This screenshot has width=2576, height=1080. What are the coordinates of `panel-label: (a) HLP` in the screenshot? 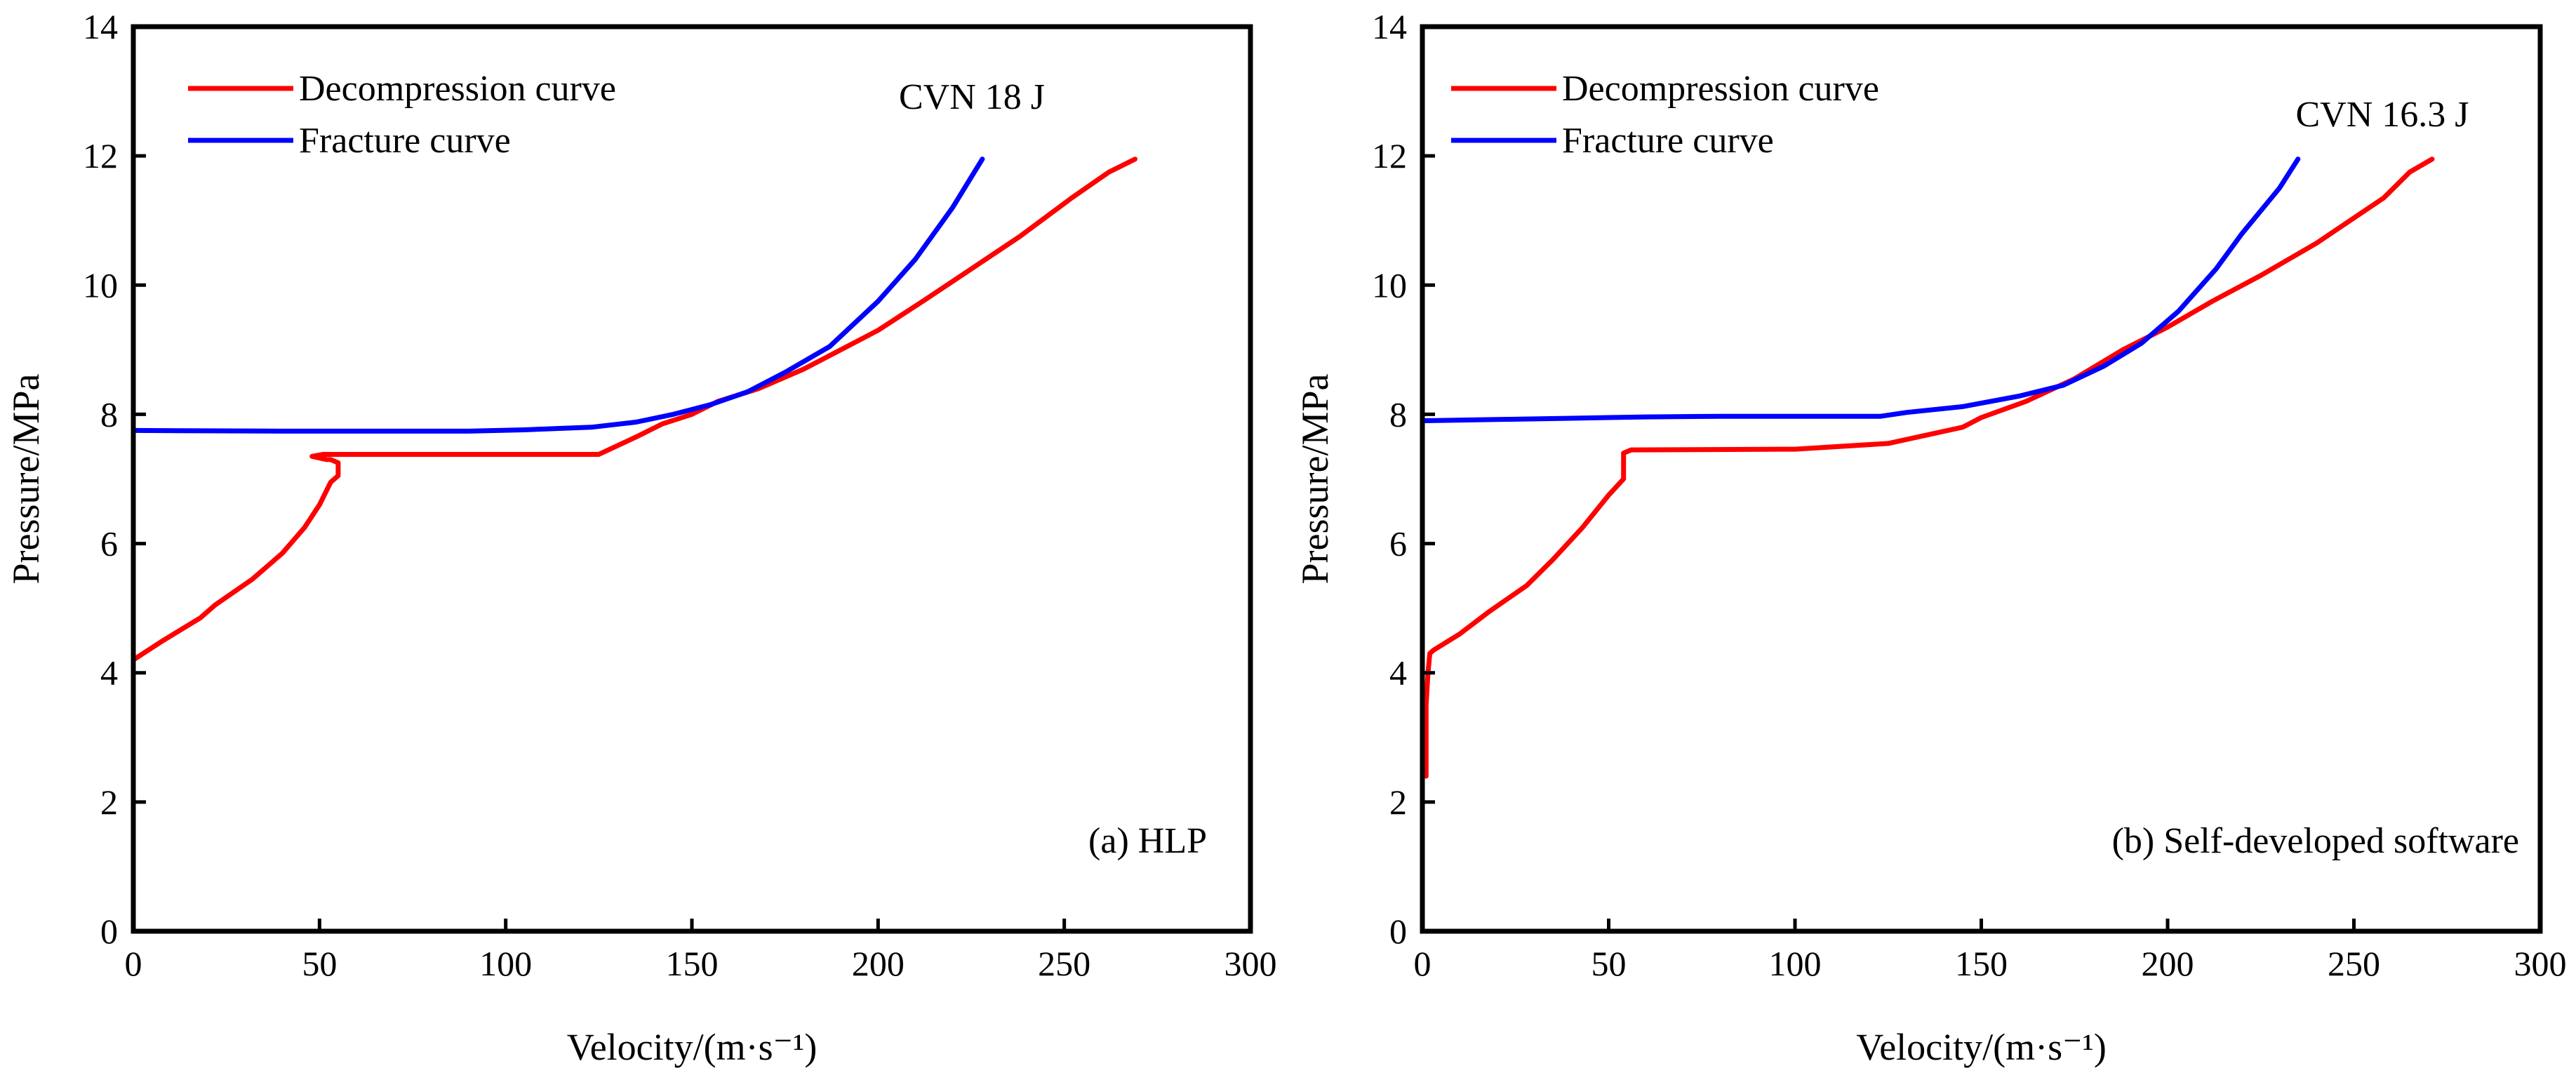 It's located at (1147, 841).